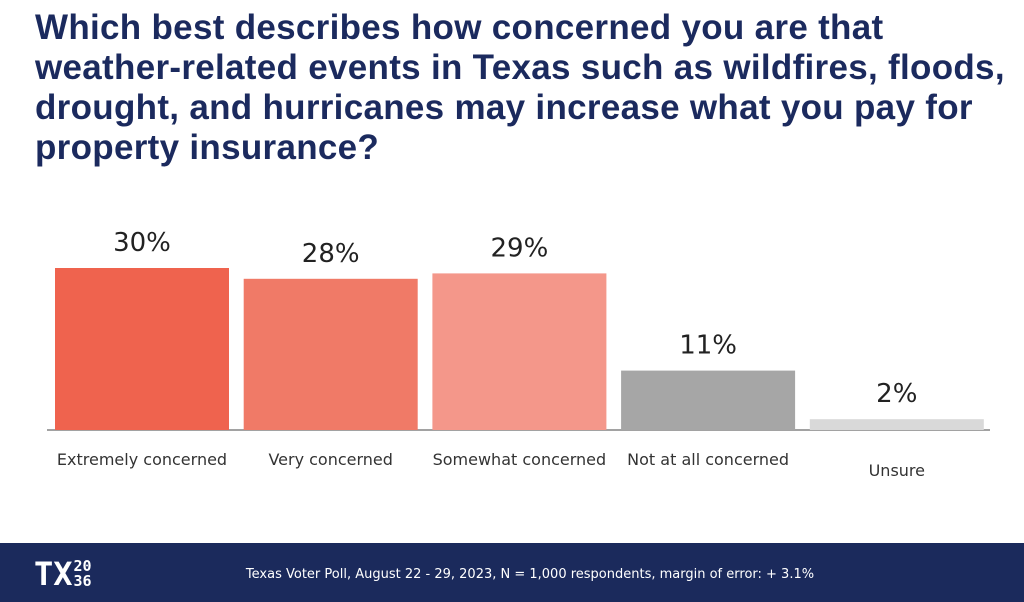 This screenshot has width=1024, height=602. What do you see at coordinates (708, 346) in the screenshot?
I see `value-label: 11%` at bounding box center [708, 346].